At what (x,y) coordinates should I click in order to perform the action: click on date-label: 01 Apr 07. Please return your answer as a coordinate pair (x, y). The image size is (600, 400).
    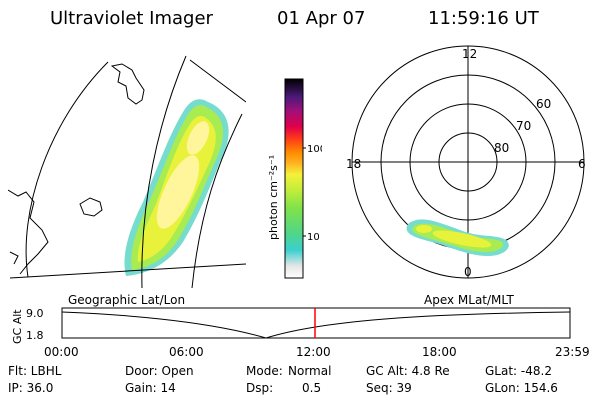
    Looking at the image, I should click on (321, 18).